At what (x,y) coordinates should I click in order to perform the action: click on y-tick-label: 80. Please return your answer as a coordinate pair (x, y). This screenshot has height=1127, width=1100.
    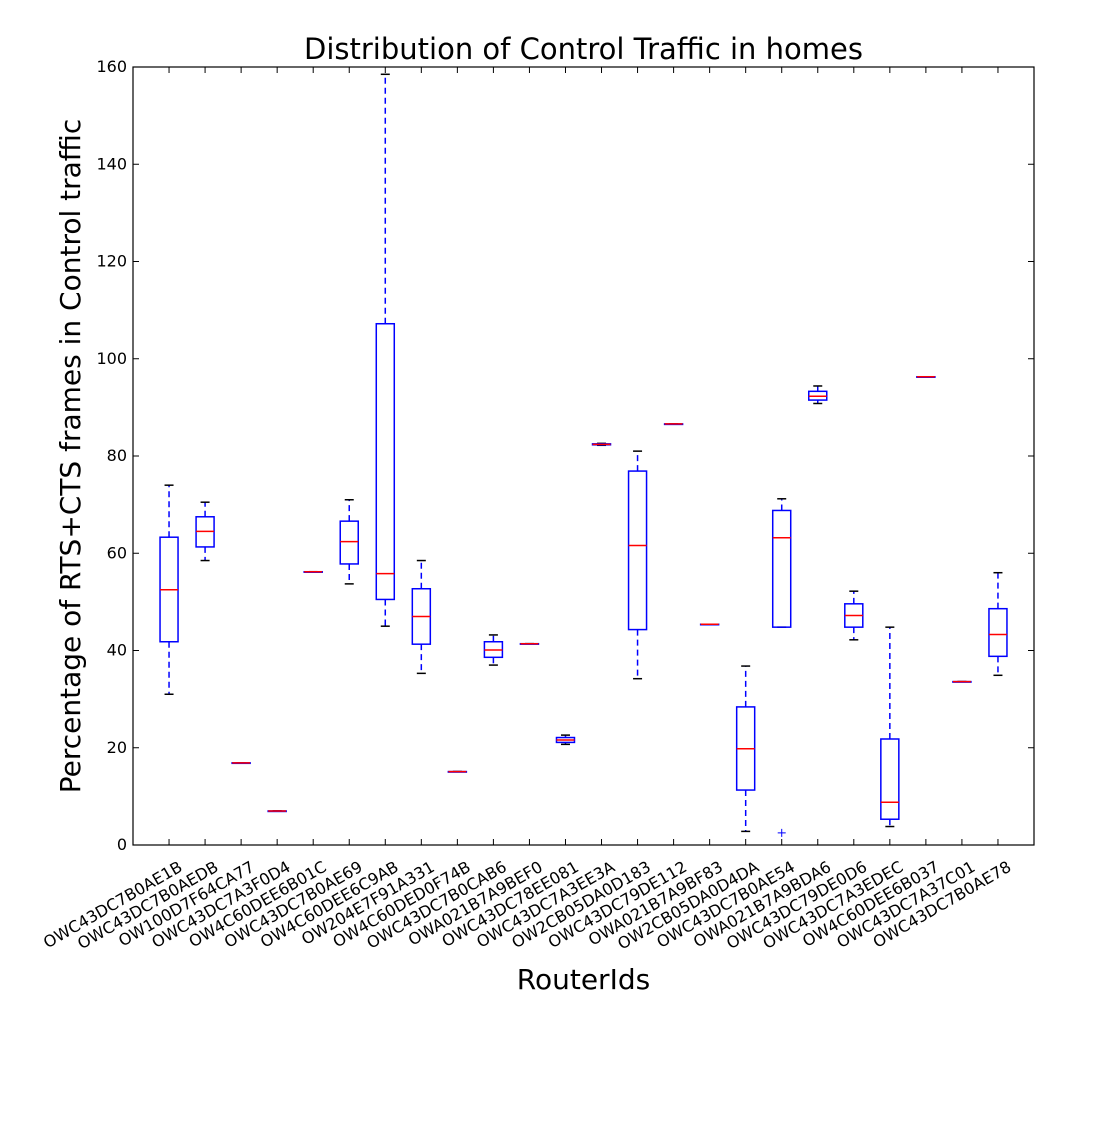
    Looking at the image, I should click on (117, 455).